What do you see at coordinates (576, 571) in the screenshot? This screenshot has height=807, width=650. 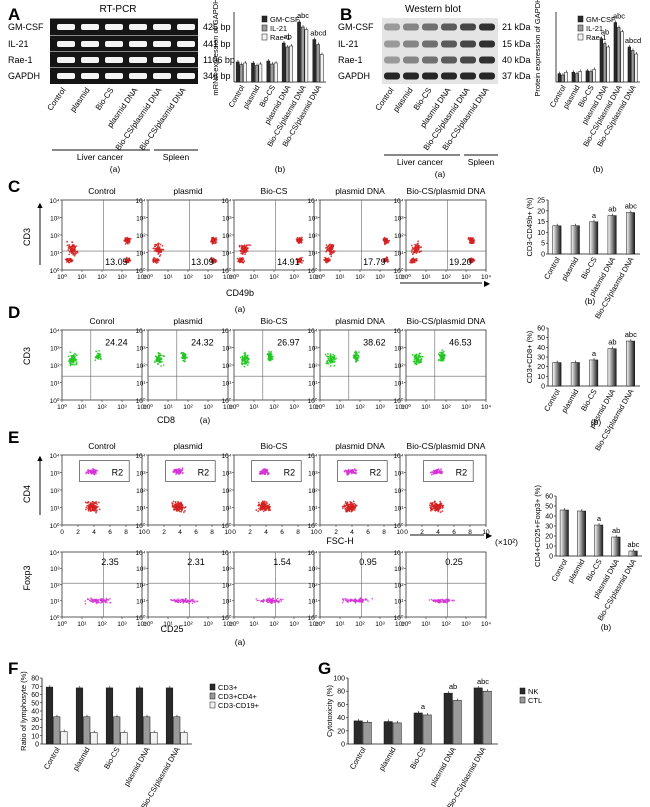 I see `category-label: plasmid` at bounding box center [576, 571].